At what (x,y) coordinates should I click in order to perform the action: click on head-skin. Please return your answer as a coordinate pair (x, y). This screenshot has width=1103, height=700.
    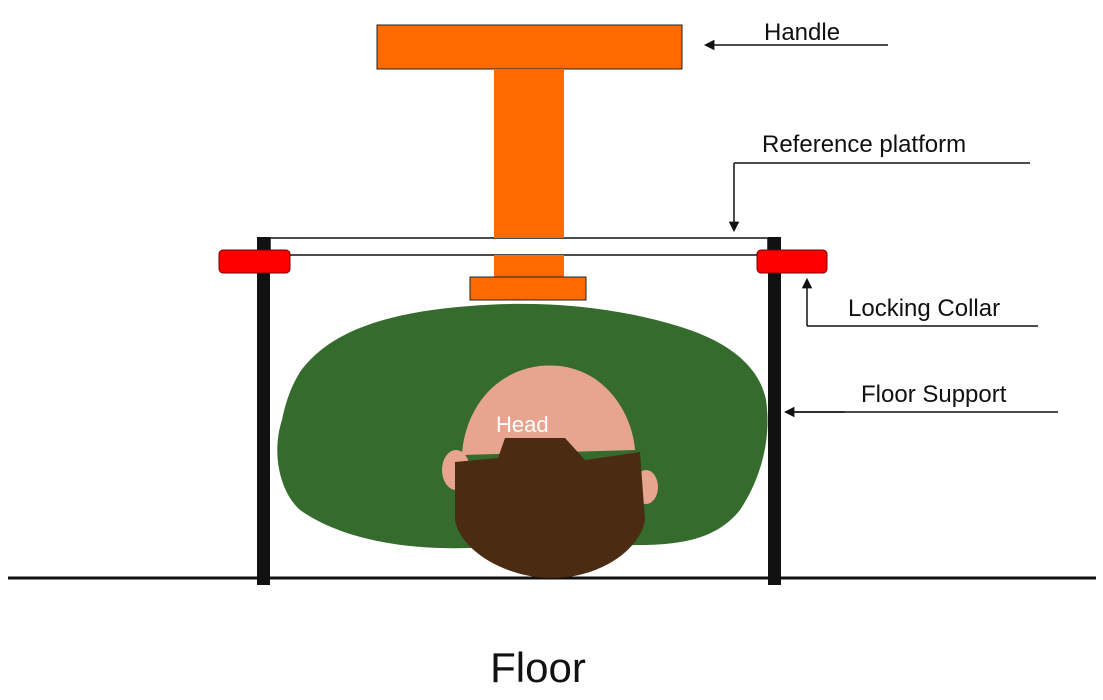
    Looking at the image, I should click on (548, 410).